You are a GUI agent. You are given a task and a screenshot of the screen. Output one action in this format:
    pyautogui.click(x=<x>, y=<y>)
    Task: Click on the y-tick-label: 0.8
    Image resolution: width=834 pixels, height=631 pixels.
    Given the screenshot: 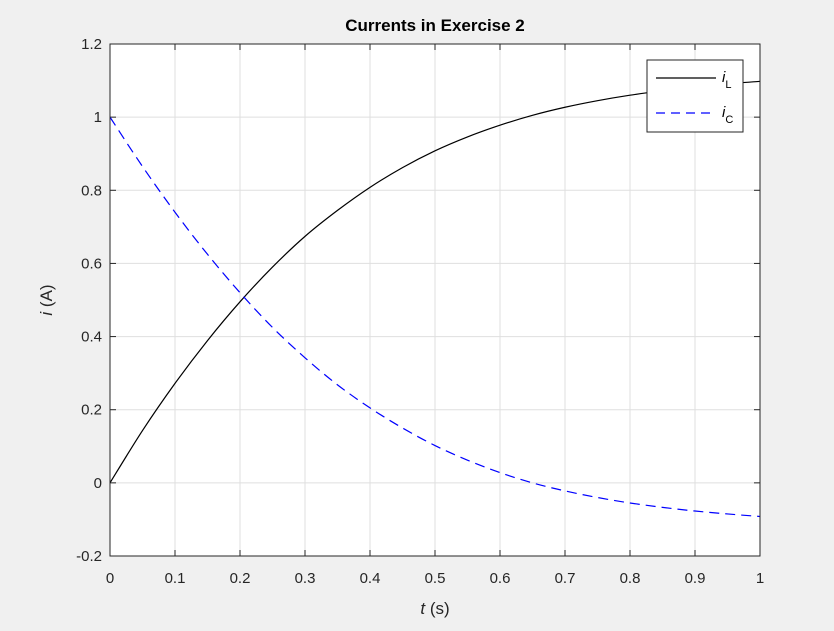 What is the action you would take?
    pyautogui.click(x=91, y=190)
    